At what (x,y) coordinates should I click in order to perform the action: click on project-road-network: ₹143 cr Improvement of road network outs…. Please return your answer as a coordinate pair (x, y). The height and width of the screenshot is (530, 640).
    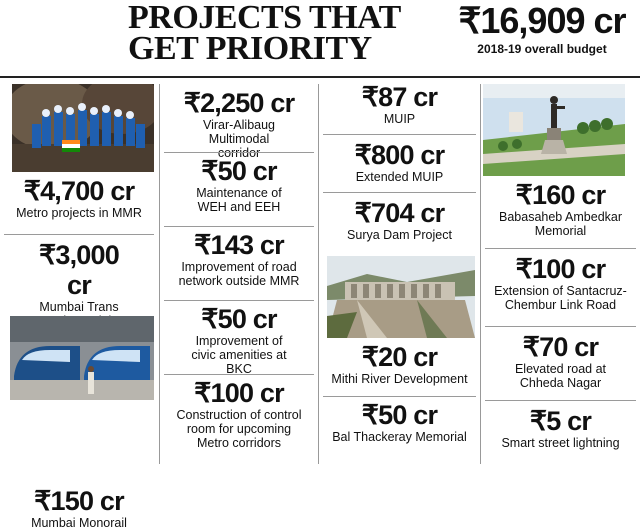
    Looking at the image, I should click on (239, 259).